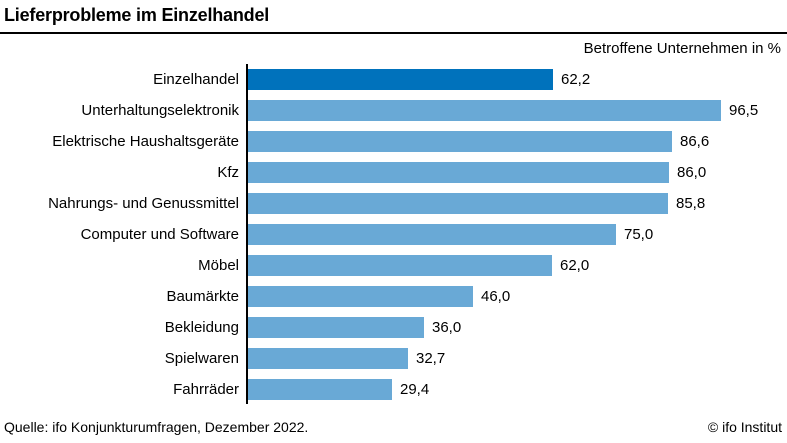  What do you see at coordinates (137, 15) in the screenshot?
I see `page-title: Lieferprobleme im Einzelhandel` at bounding box center [137, 15].